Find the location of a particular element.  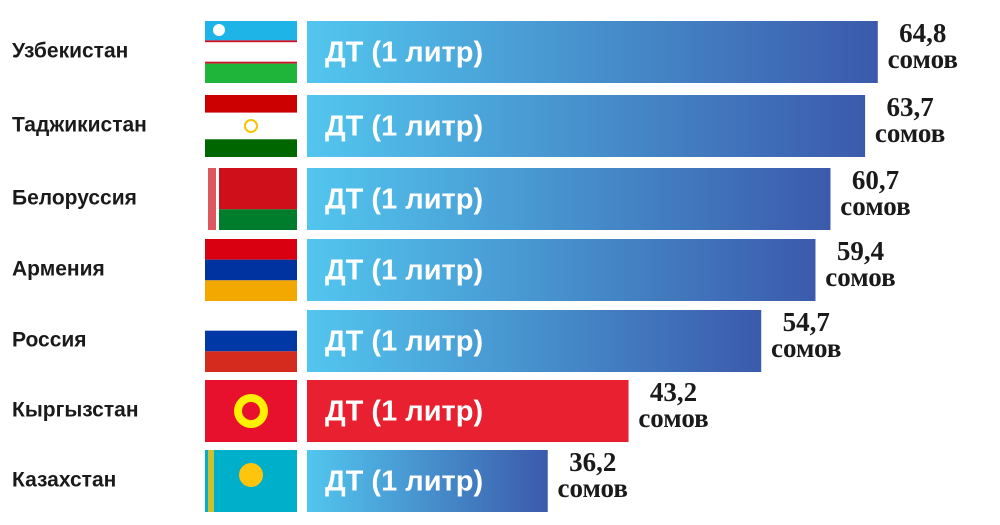

category-label: Таджикистан is located at coordinates (79, 125).